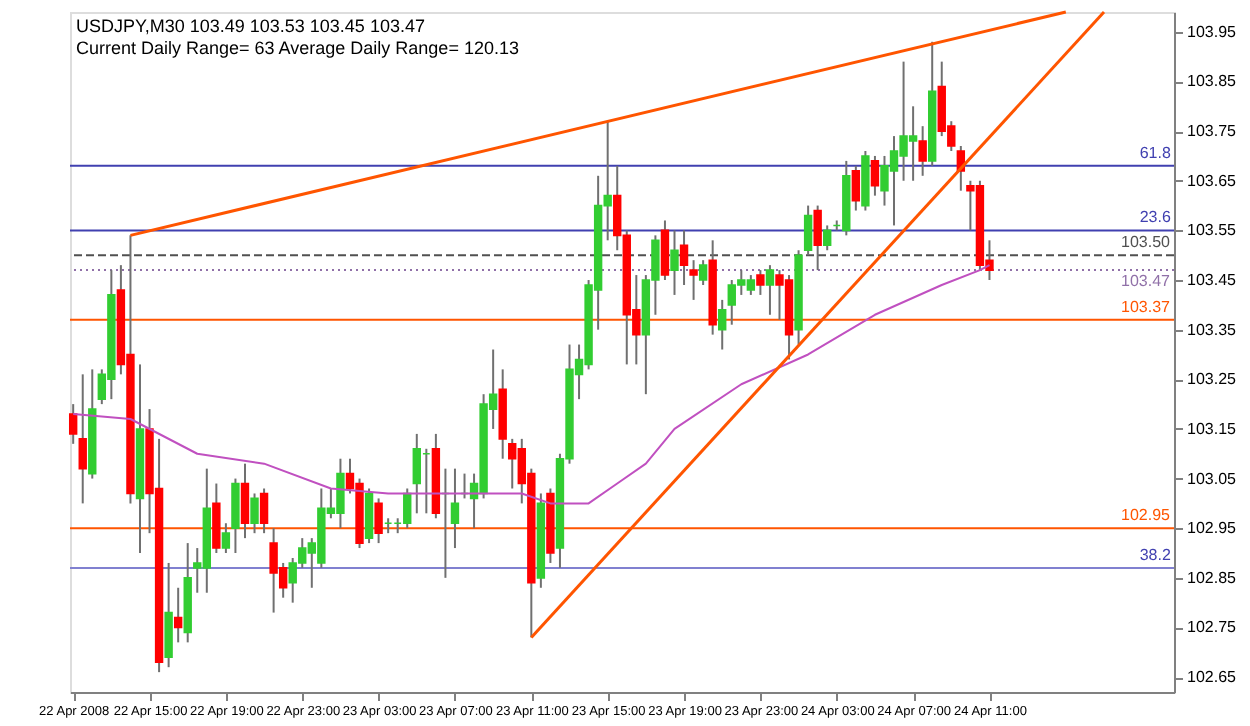  I want to click on y-tick-label: 103.25, so click(1212, 379).